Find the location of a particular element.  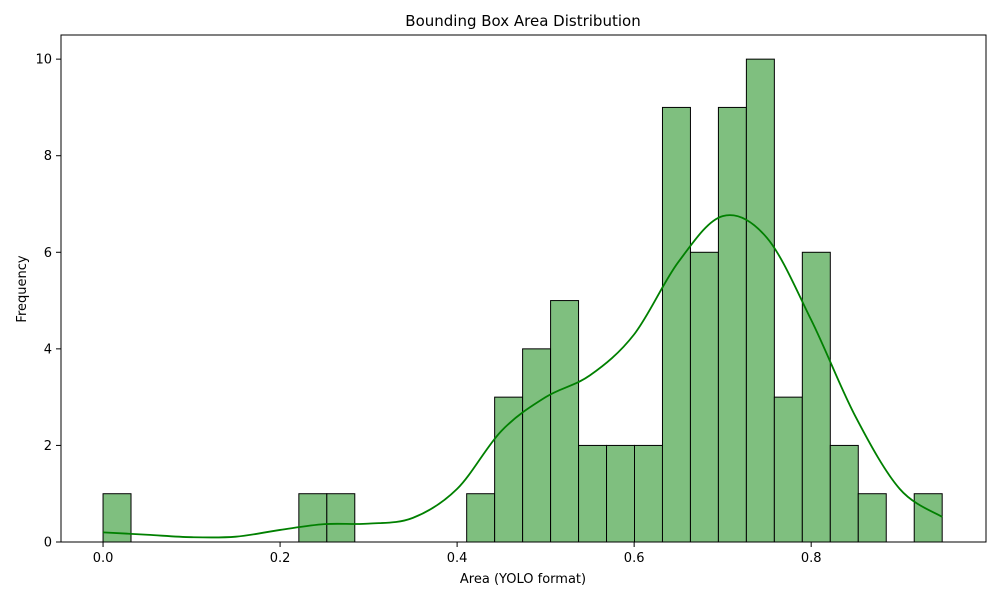

x-tick-label: 0.8 is located at coordinates (811, 558).